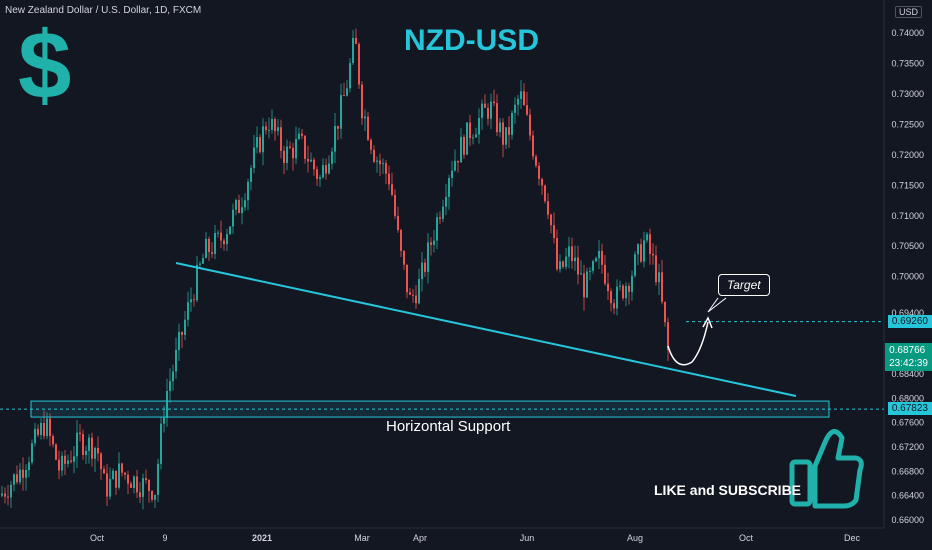 This screenshot has width=932, height=550. Describe the element at coordinates (908, 12) in the screenshot. I see `currency-badge: USD` at that location.